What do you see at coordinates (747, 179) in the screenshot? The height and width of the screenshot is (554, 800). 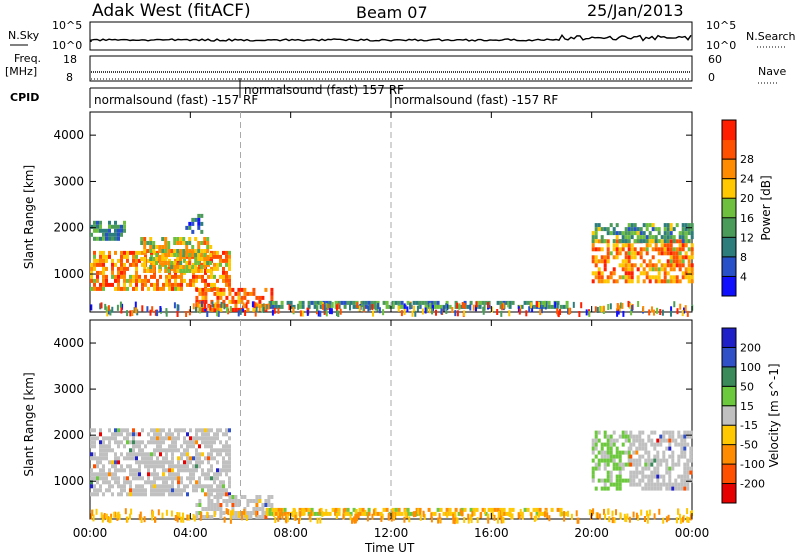 I see `colorbar-tick-label: 24` at bounding box center [747, 179].